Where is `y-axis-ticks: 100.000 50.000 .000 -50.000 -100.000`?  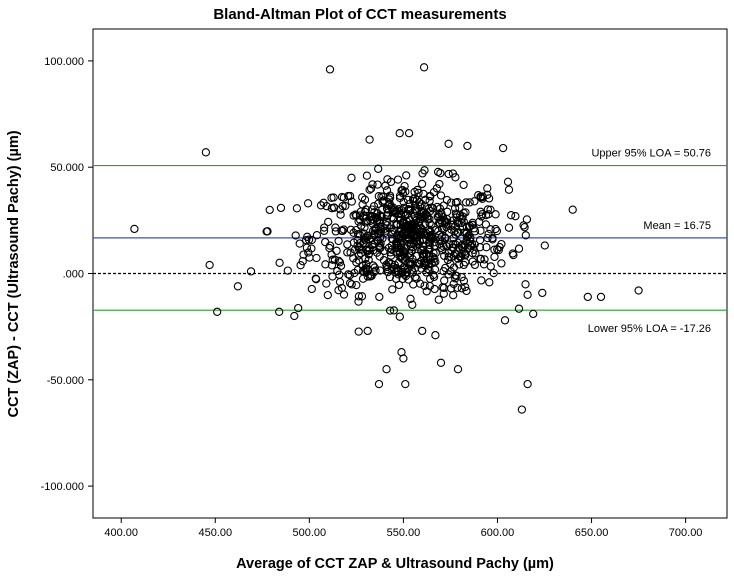 y-axis-ticks: 100.000 50.000 .000 -50.000 -100.000 is located at coordinates (67, 274).